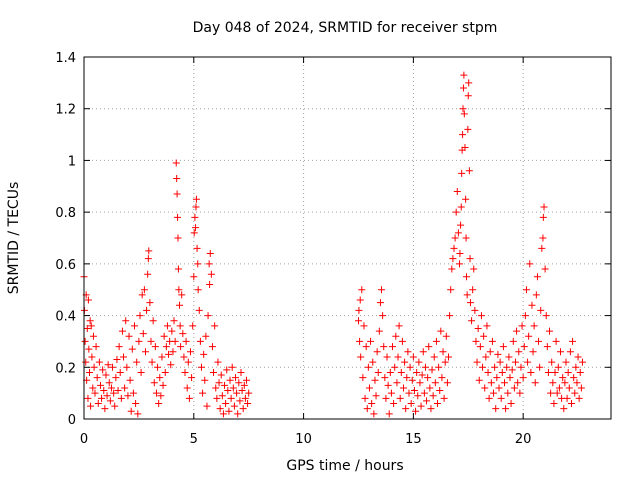 Image resolution: width=640 pixels, height=480 pixels. What do you see at coordinates (84, 439) in the screenshot?
I see `x-tick-label-0: 0` at bounding box center [84, 439].